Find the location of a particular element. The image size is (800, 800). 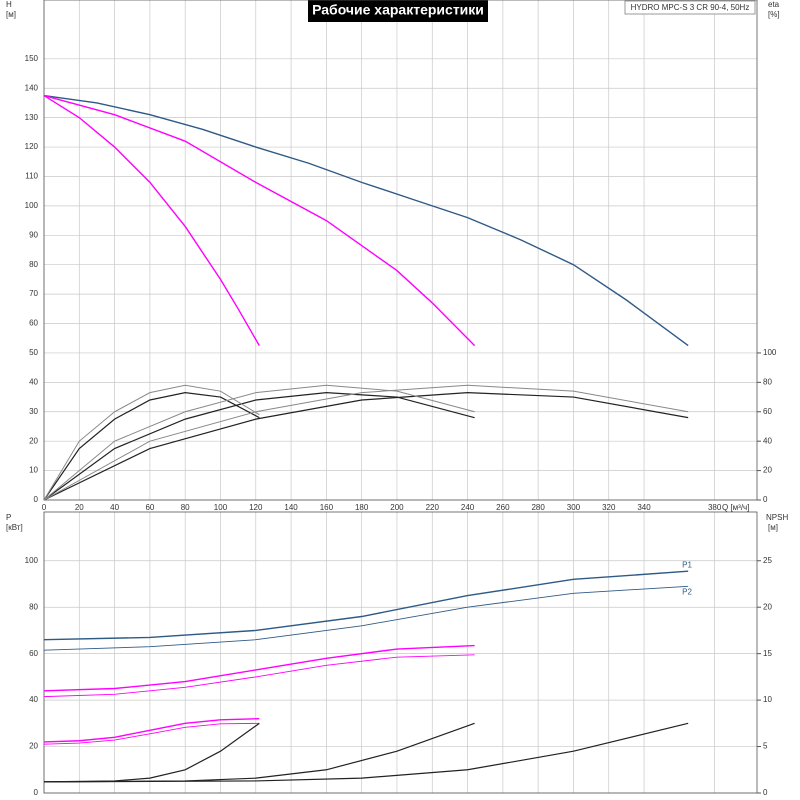

y2-tick-label: 15 is located at coordinates (767, 653).